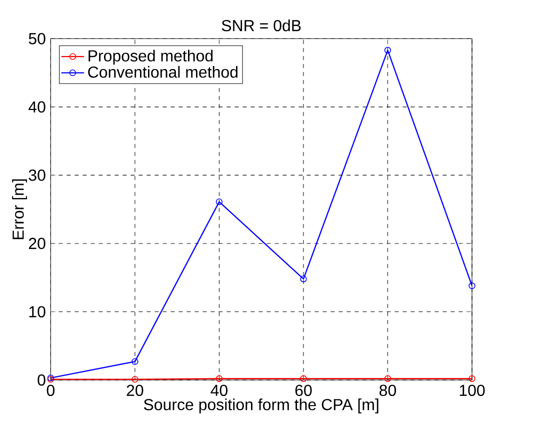 This screenshot has width=540, height=431. Describe the element at coordinates (261, 26) in the screenshot. I see `chart-title: SNR = 0dB` at that location.